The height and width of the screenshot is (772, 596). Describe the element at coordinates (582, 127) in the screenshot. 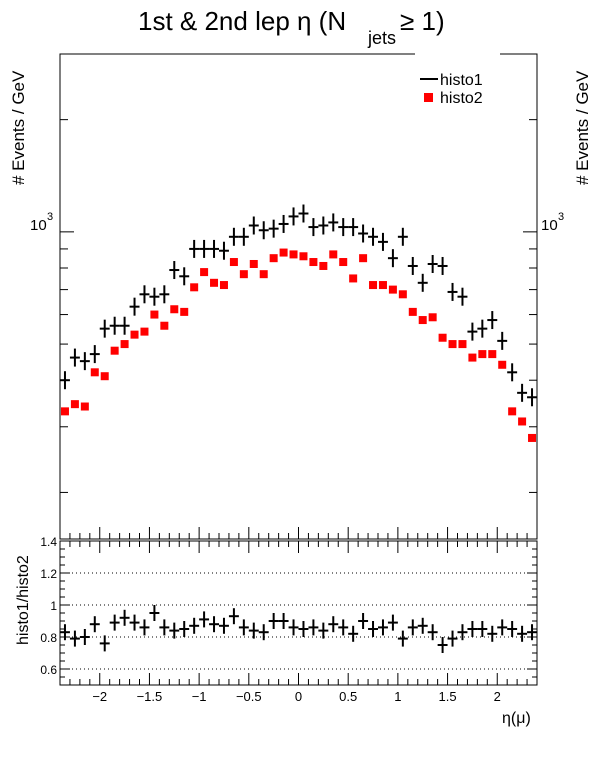

I see `upper-ylabel-right: # Events / GeV` at that location.